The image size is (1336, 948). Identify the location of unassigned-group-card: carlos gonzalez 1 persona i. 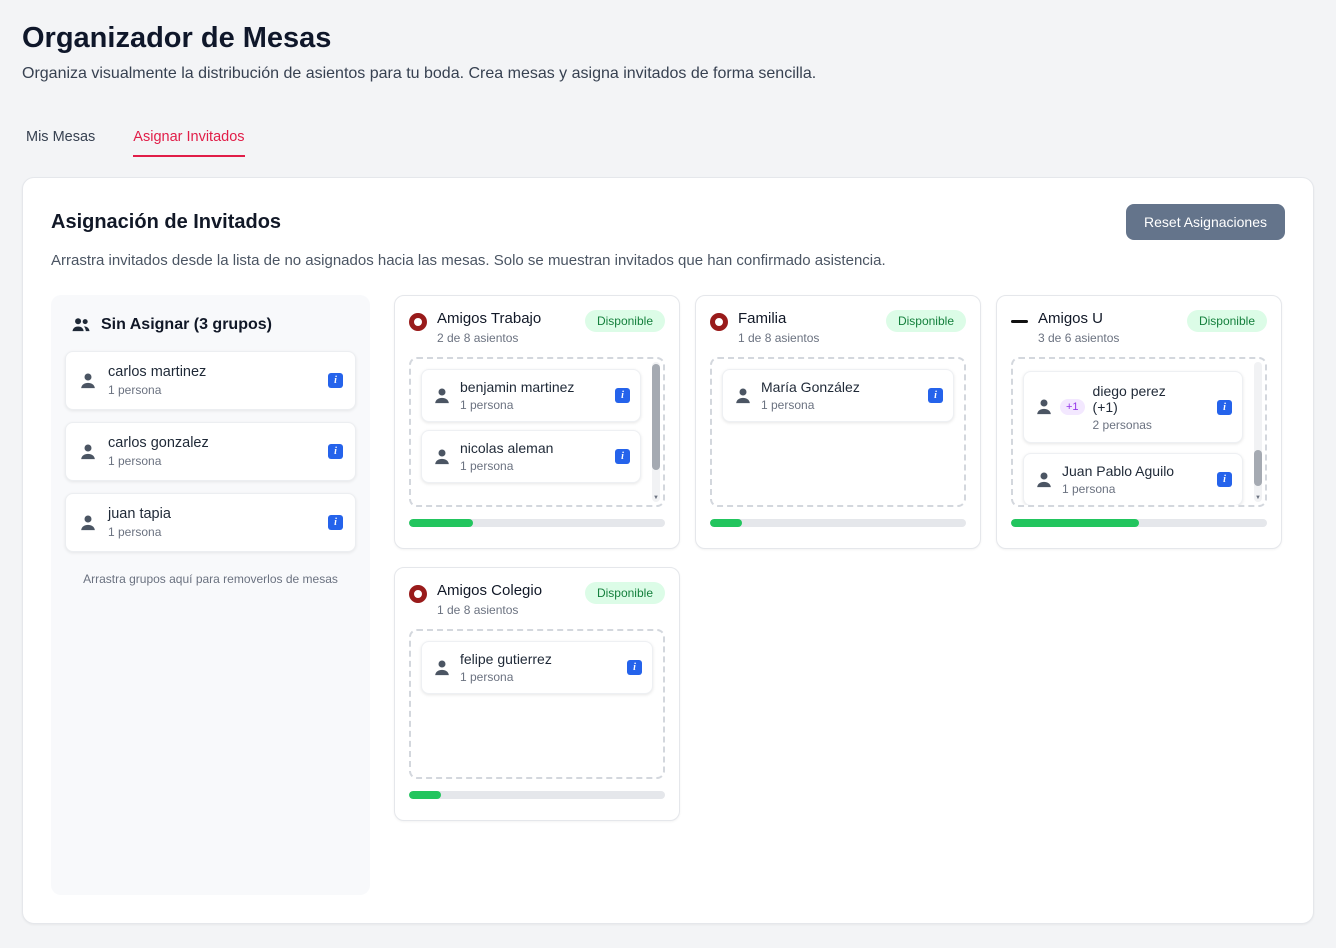
(210, 451).